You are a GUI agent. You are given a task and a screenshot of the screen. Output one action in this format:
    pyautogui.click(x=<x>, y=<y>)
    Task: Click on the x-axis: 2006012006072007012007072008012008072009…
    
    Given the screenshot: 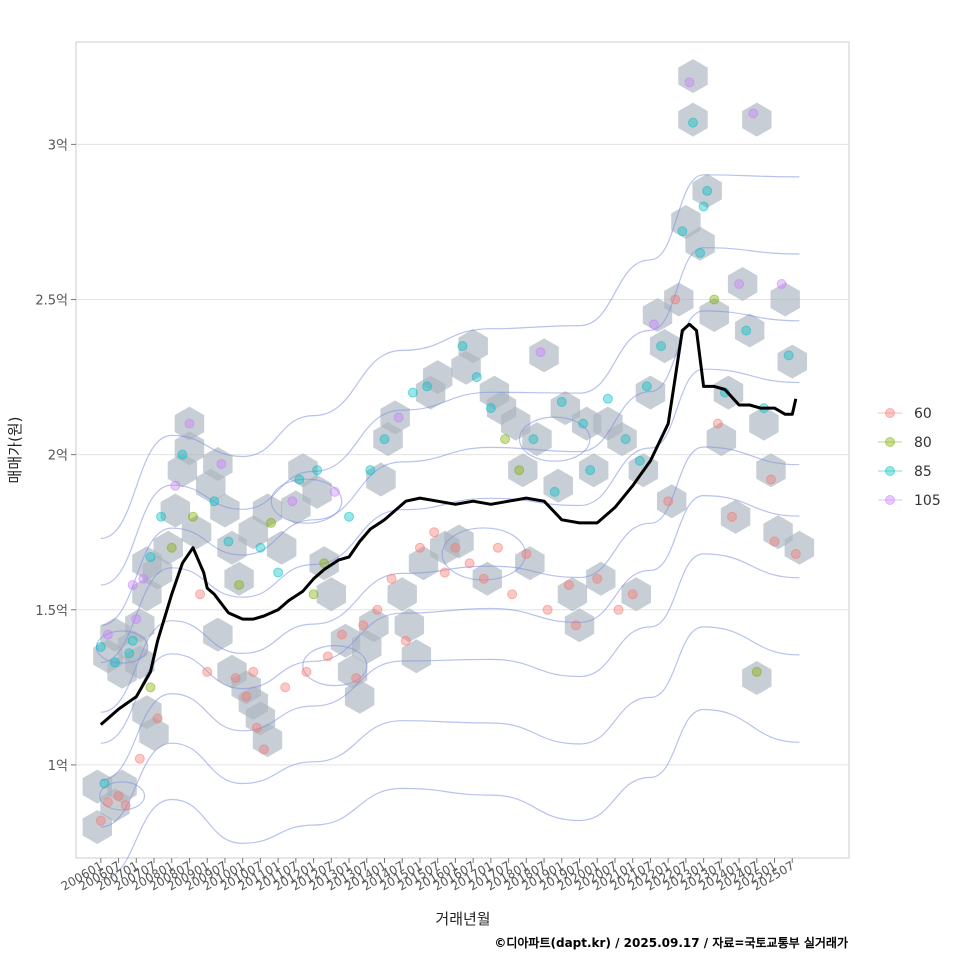 What is the action you would take?
    pyautogui.click(x=428, y=876)
    